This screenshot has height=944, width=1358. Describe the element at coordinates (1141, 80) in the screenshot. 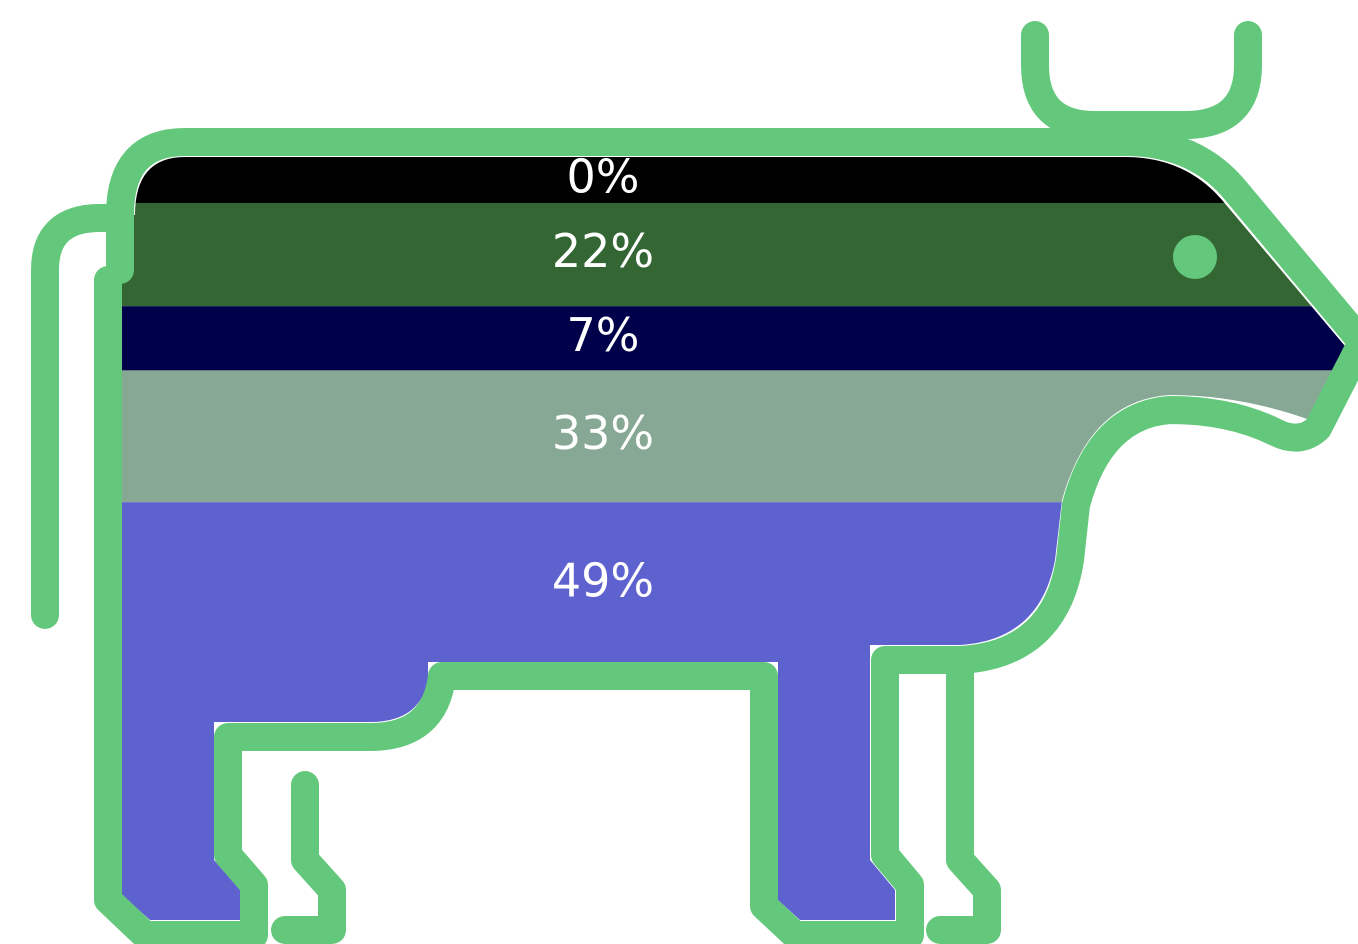

I see `horns` at that location.